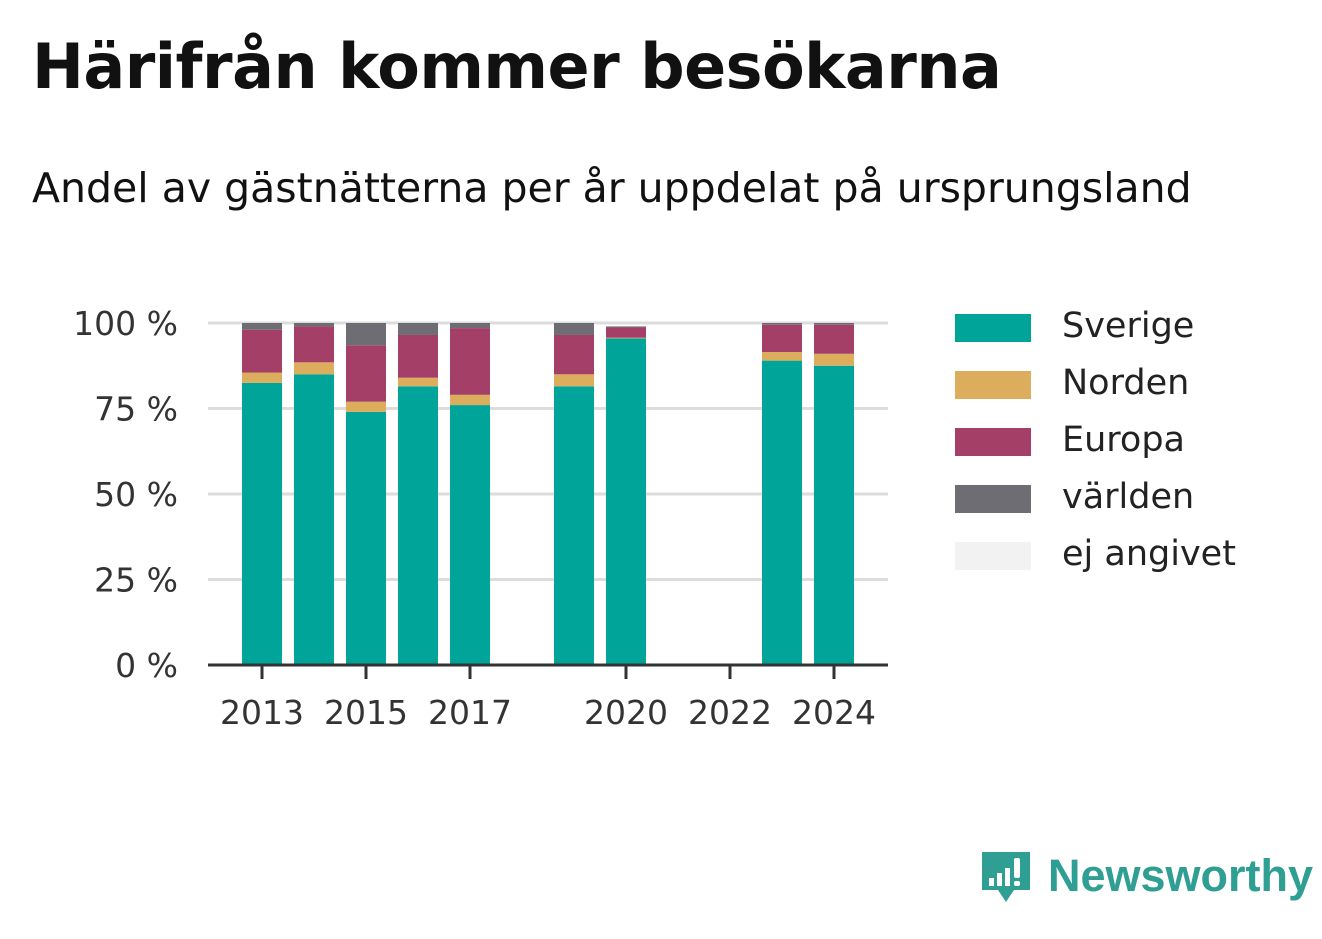  Describe the element at coordinates (574, 380) in the screenshot. I see `bar-2019-norden` at that location.